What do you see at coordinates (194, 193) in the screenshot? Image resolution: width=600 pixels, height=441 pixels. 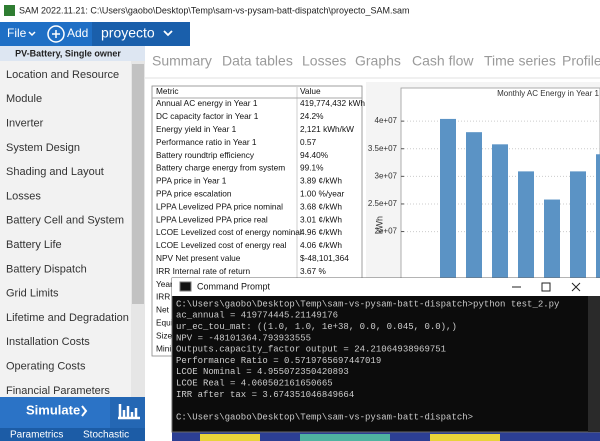 I see `metric-name: PPA price escalation` at bounding box center [194, 193].